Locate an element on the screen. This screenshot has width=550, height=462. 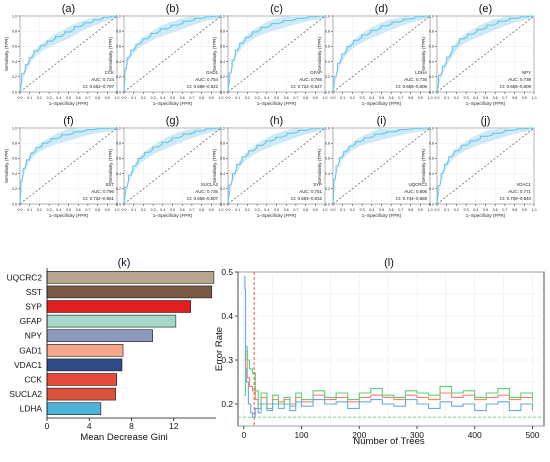
panel-label: (d) is located at coordinates (381, 9).